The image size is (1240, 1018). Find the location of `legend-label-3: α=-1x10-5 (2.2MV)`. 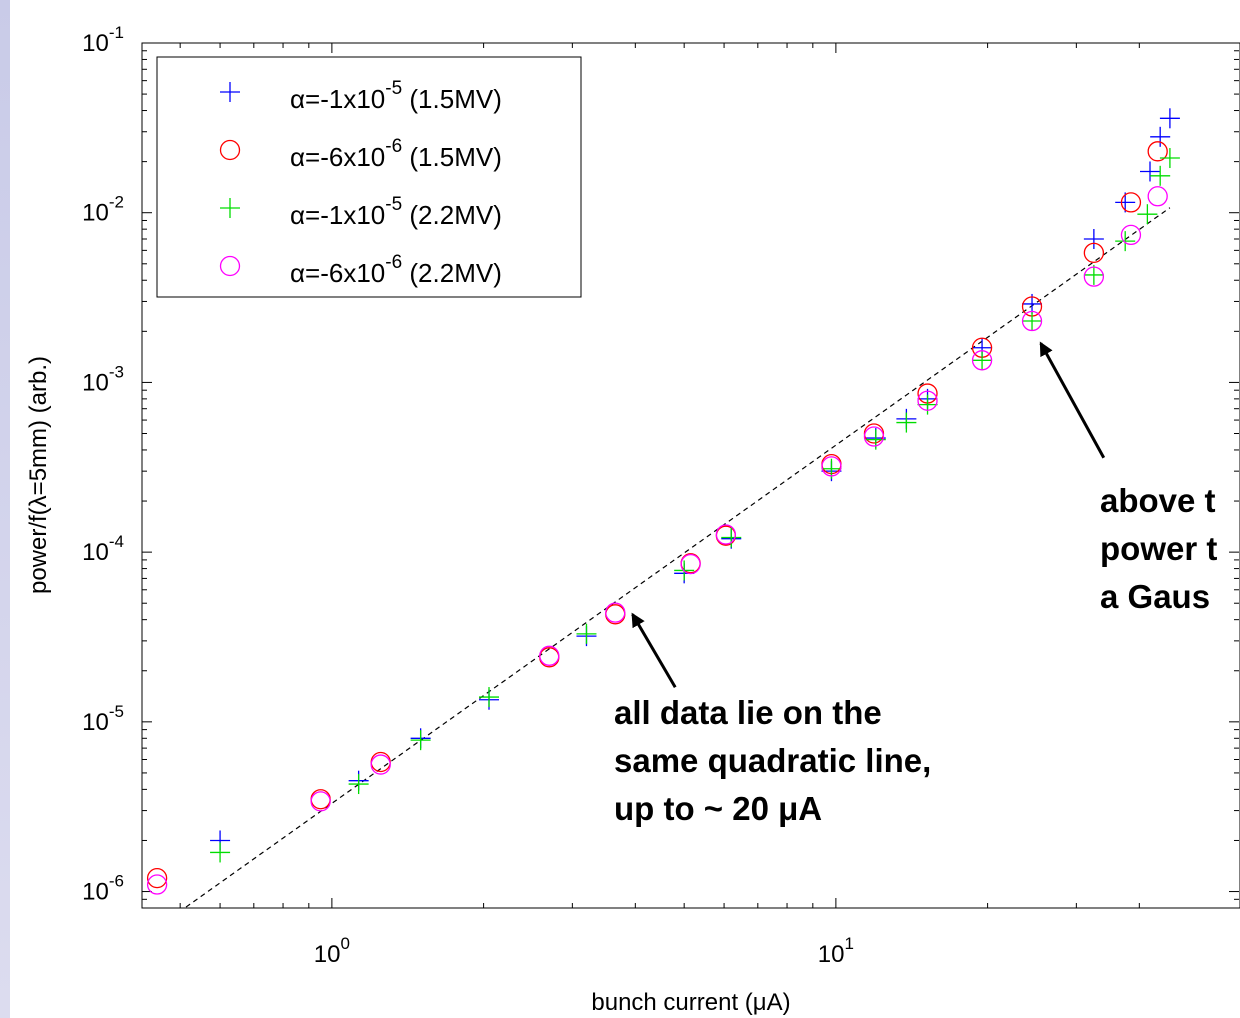

legend-label-3: α=-1x10-5 (2.2MV) is located at coordinates (396, 212).